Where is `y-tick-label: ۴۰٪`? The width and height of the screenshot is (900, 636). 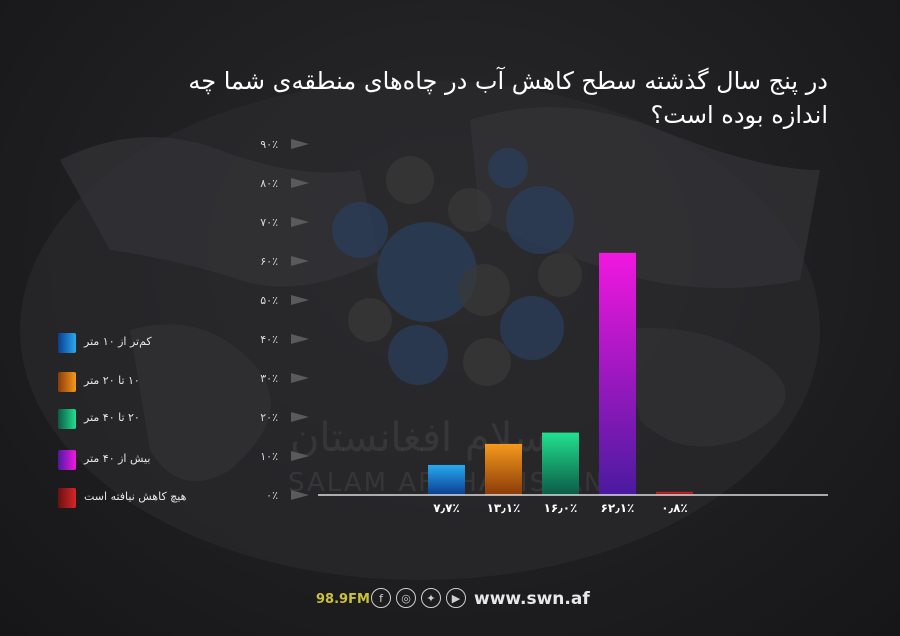 y-tick-label: ۴۰٪ is located at coordinates (269, 339).